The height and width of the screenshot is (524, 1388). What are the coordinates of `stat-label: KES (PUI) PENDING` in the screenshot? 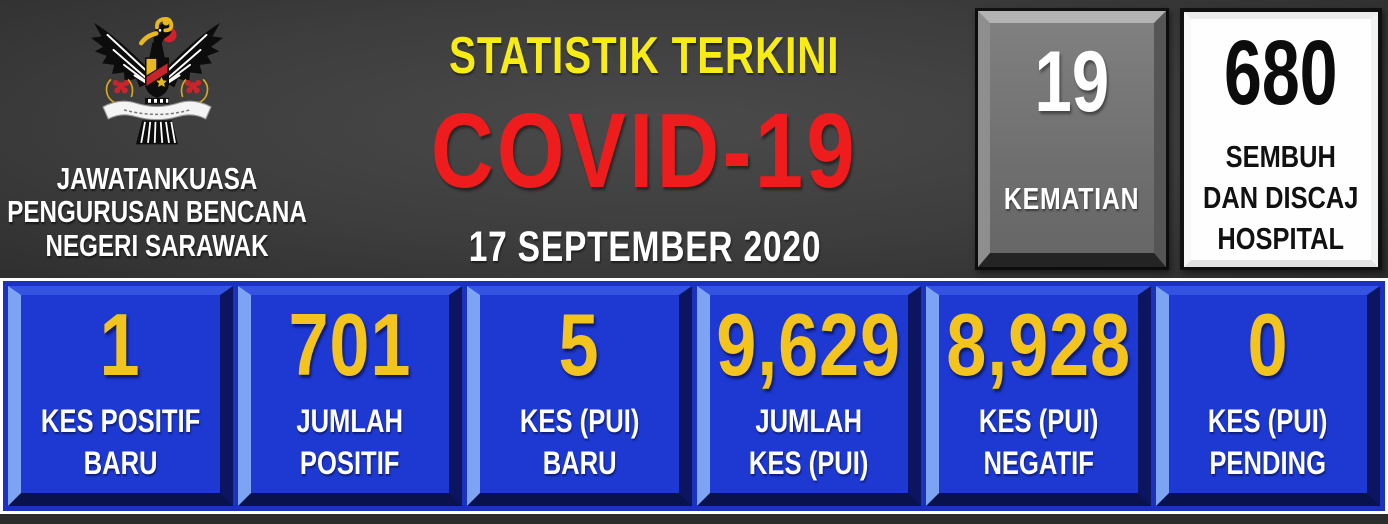 It's located at (1268, 442).